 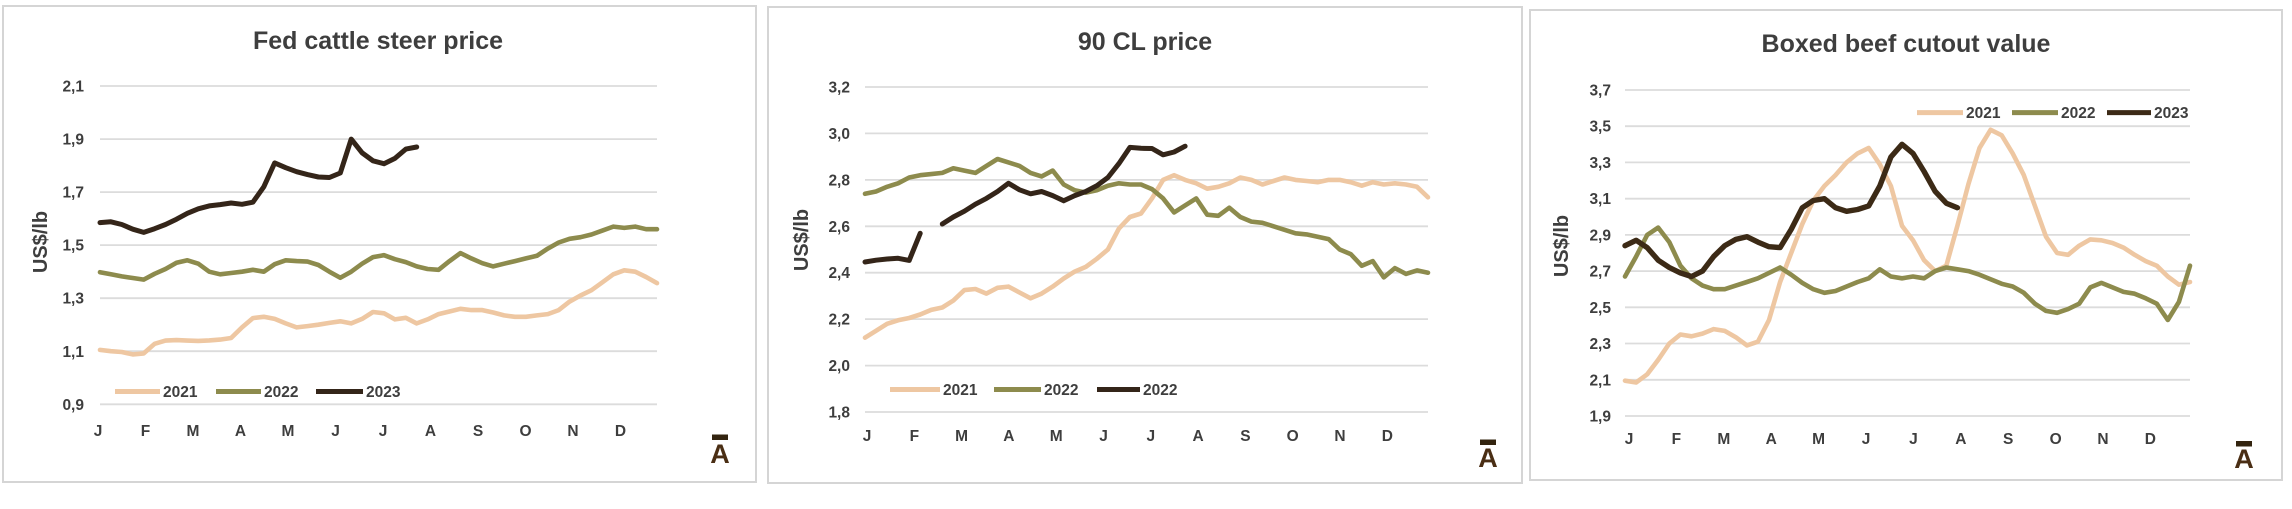 I want to click on svg-text: 3,1, so click(x=1600, y=199).